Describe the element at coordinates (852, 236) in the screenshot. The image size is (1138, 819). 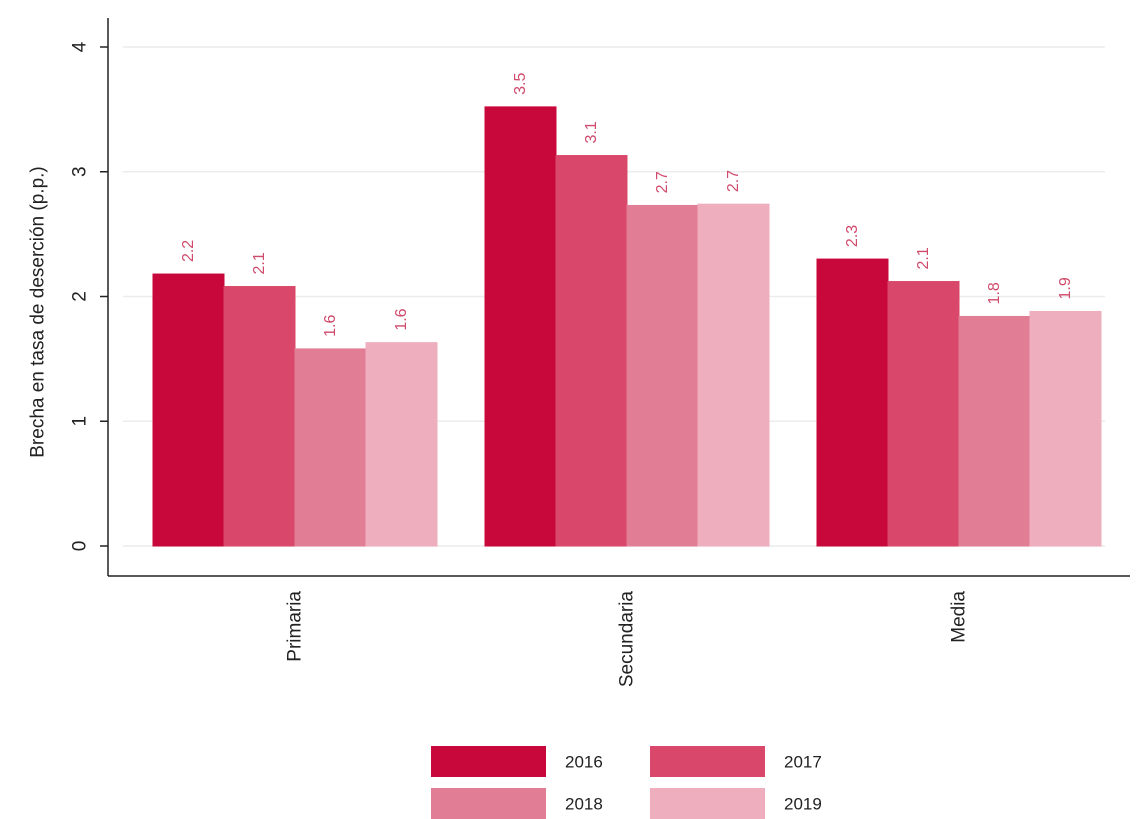
I see `data-label: 2.3` at that location.